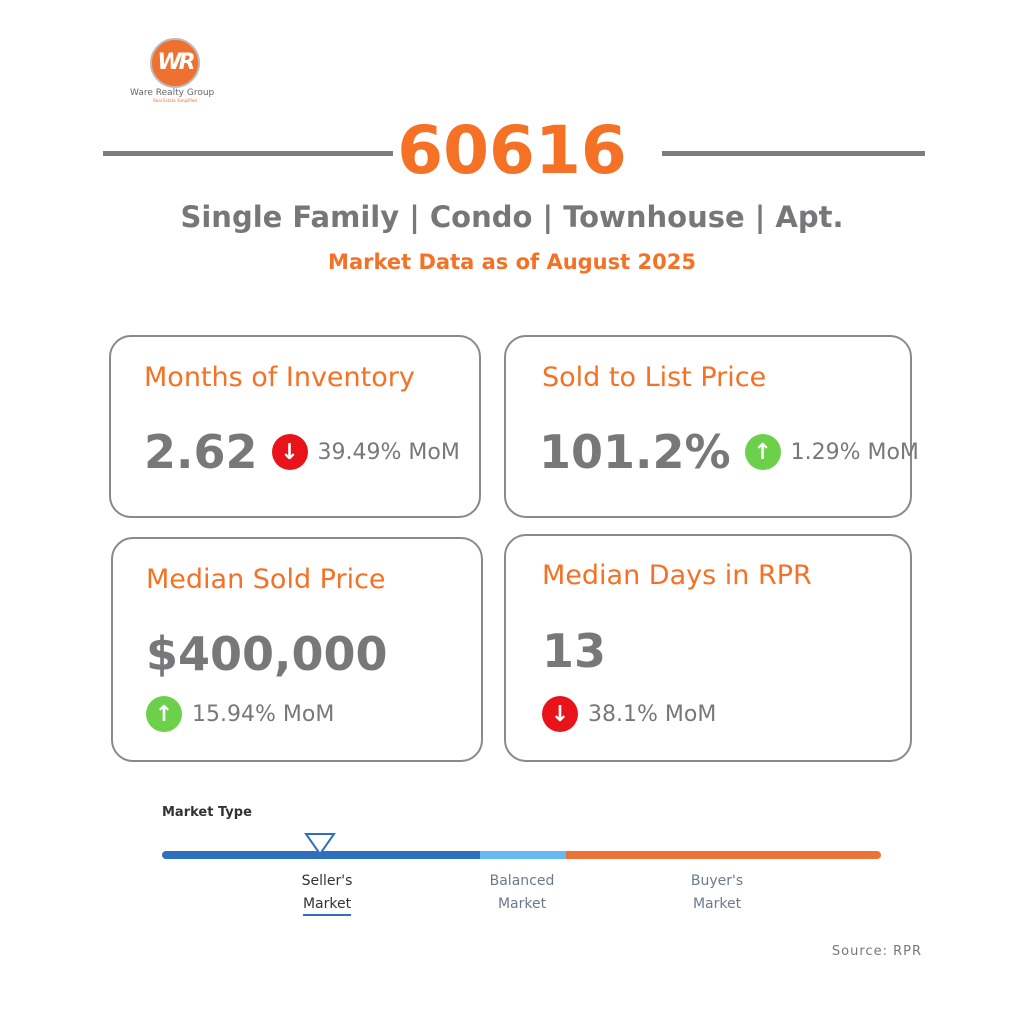  Describe the element at coordinates (876, 951) in the screenshot. I see `source-note: Source: RPR` at that location.